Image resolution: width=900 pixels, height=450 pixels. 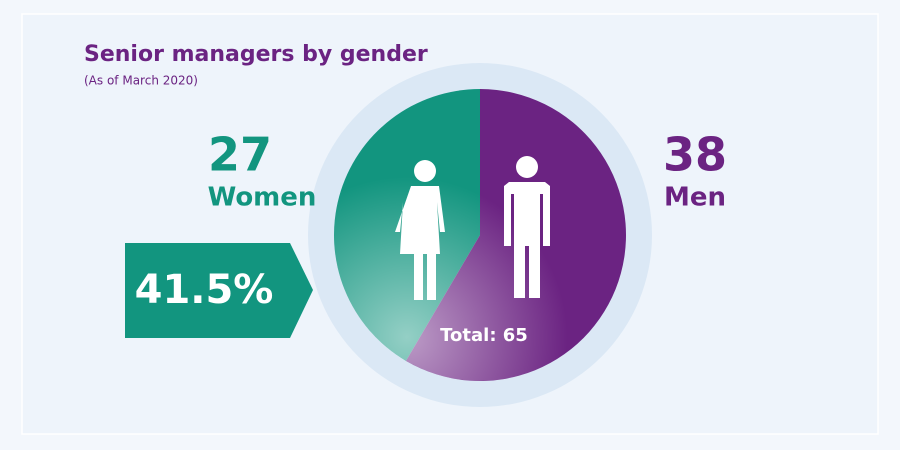 I want to click on value-label: 38, so click(x=695, y=155).